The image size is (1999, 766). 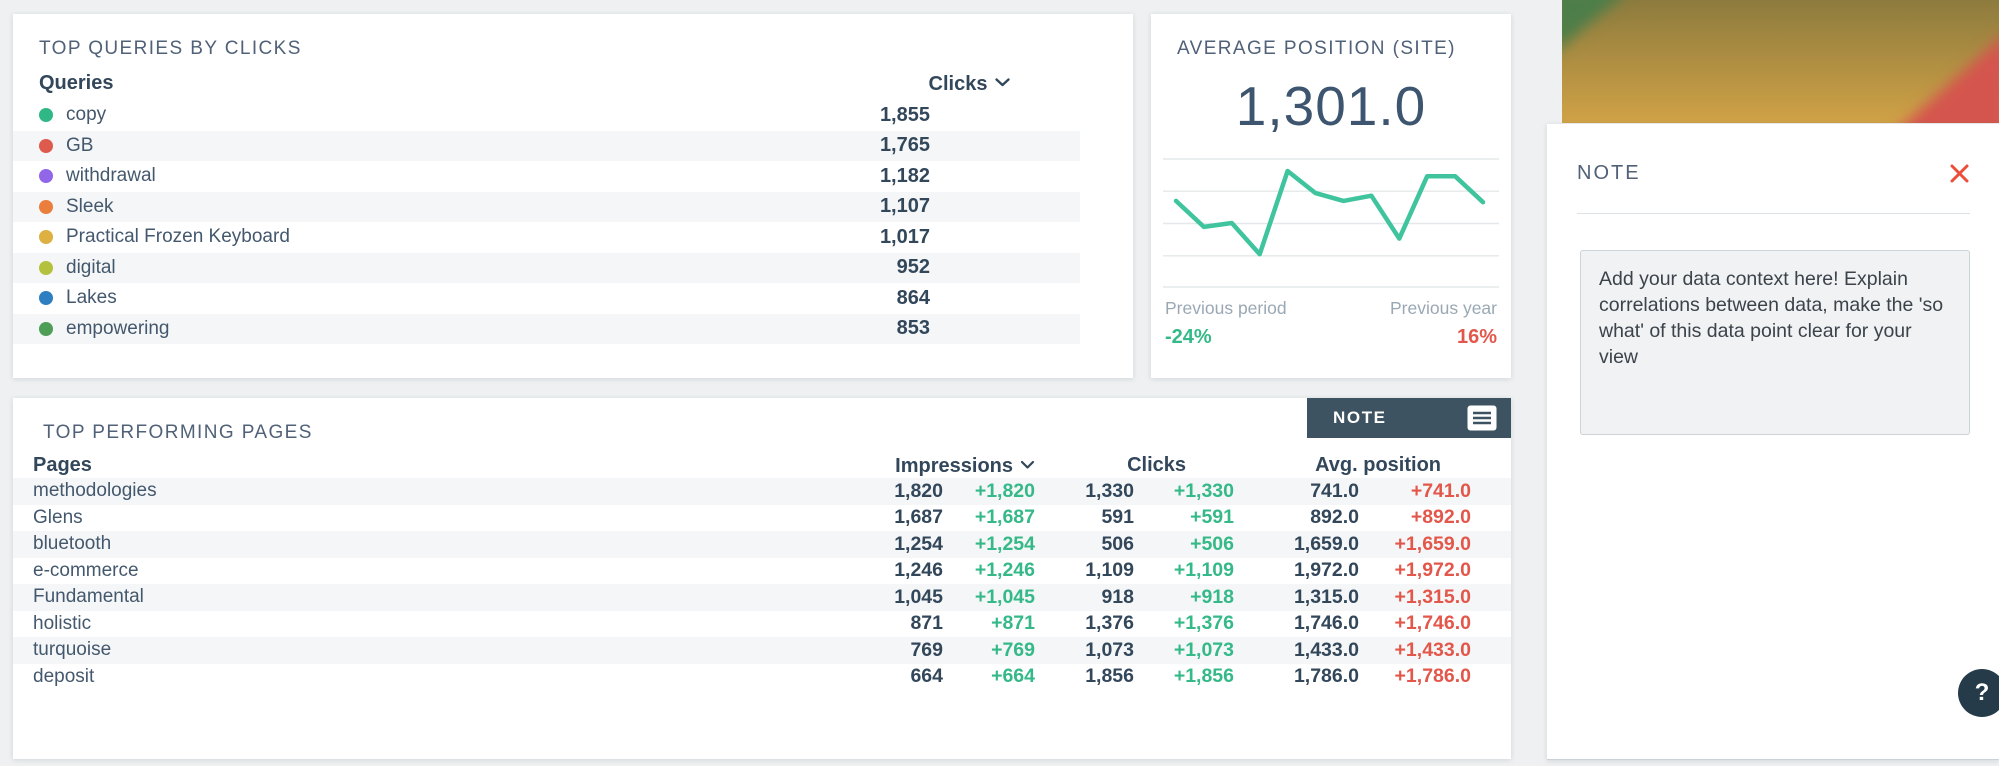 I want to click on query-clicks-value: 1,855, so click(x=904, y=114).